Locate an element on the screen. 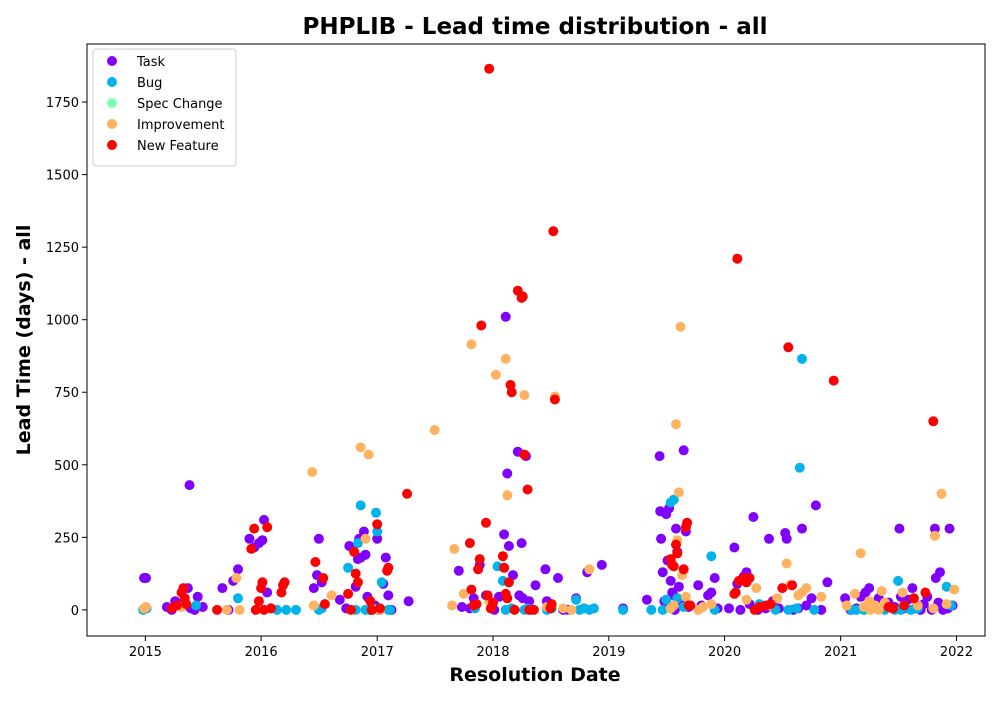 Image resolution: width=1000 pixels, height=704 pixels. x-tick-label: 2020 is located at coordinates (724, 652).